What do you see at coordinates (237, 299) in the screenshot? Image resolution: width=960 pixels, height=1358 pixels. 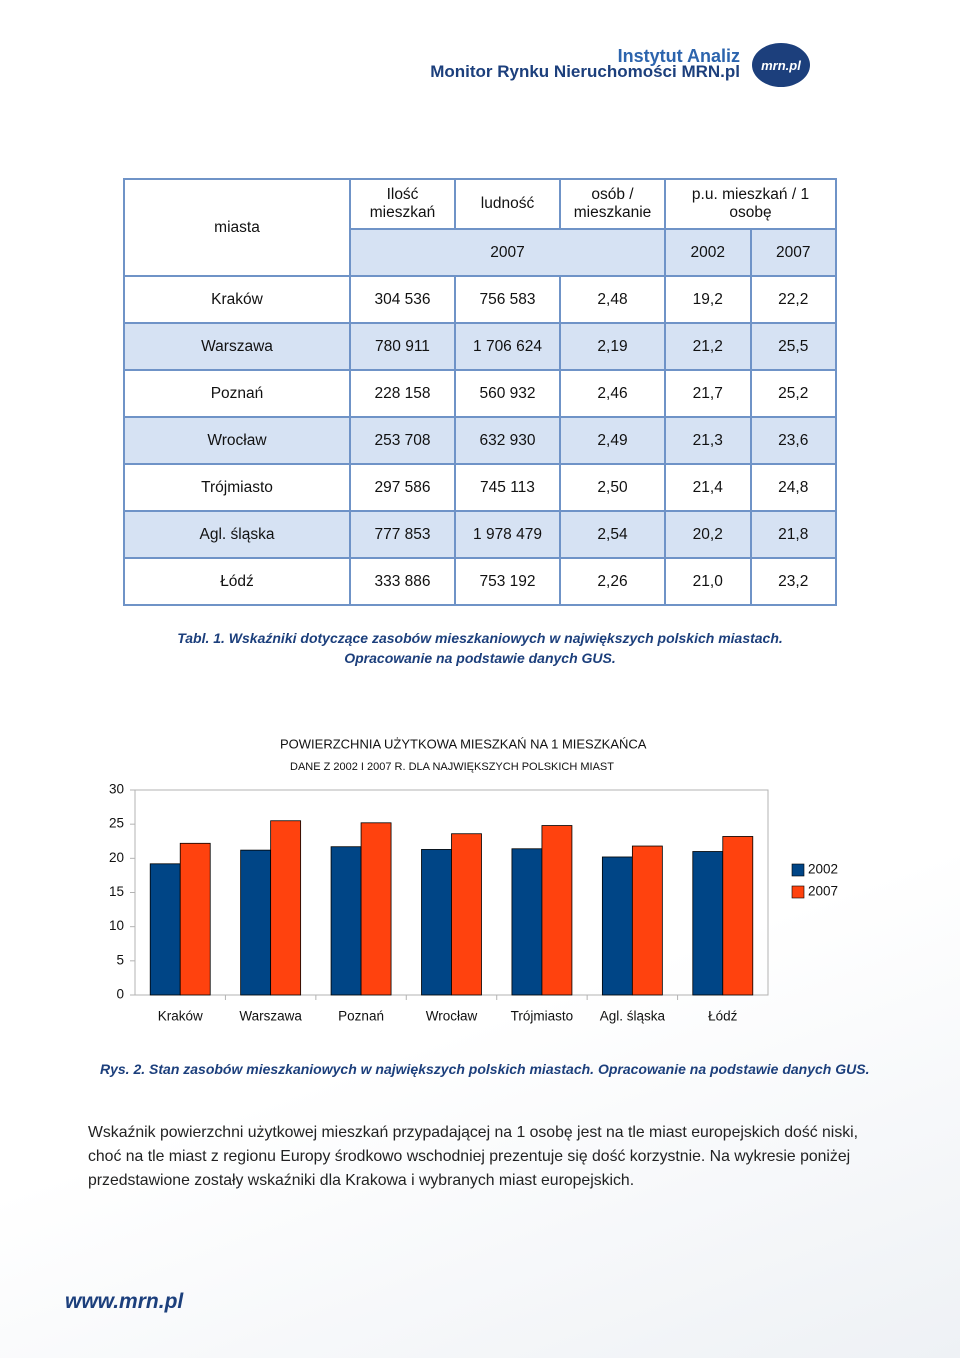 I see `table-cell: Kraków` at bounding box center [237, 299].